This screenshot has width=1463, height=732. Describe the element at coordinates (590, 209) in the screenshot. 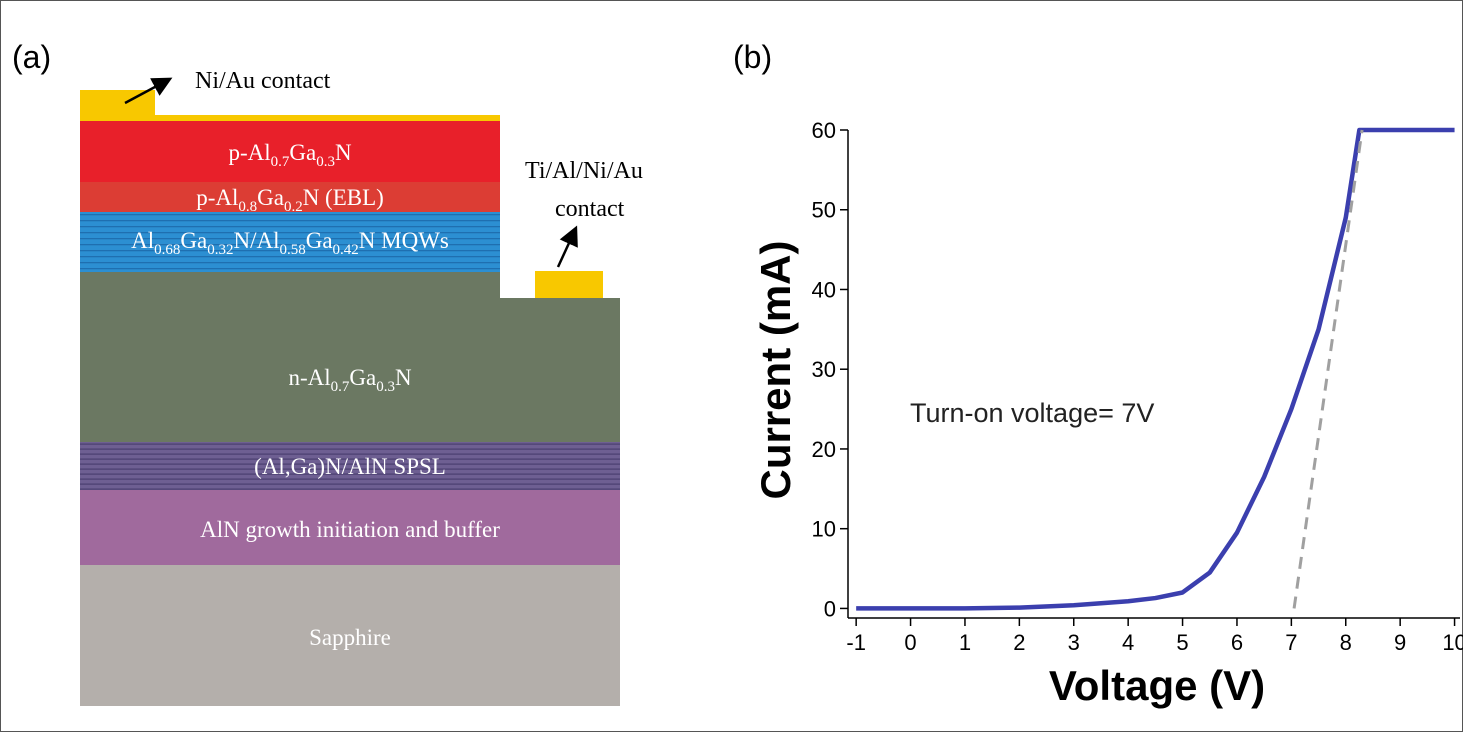

I see `contact-label: contact` at that location.